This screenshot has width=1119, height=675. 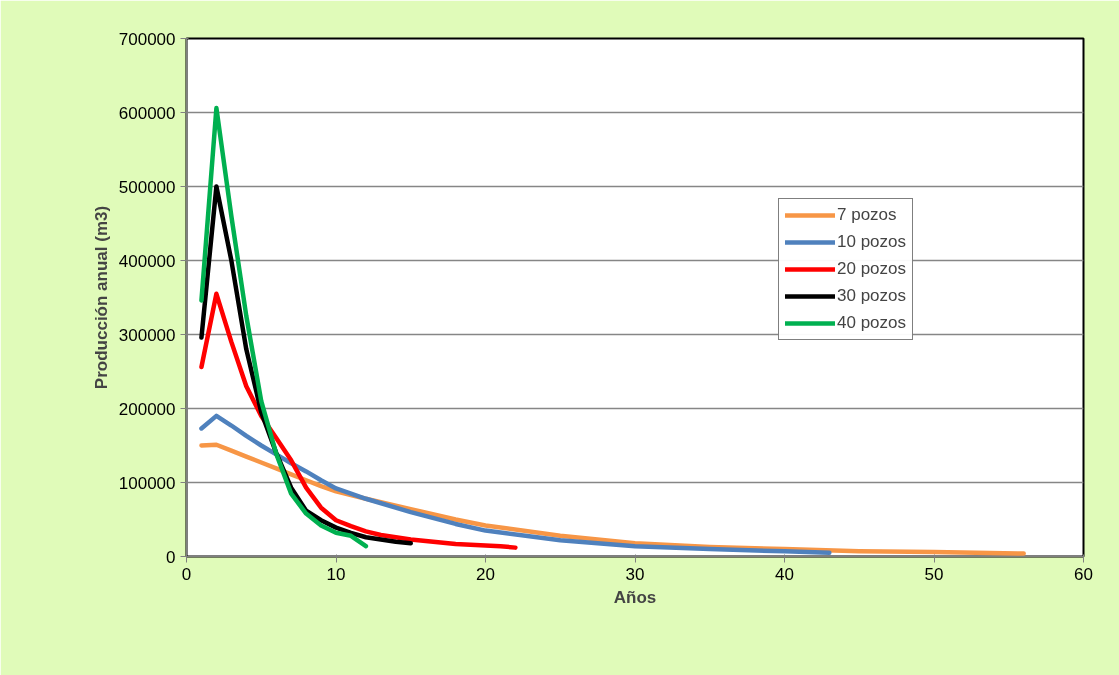 What do you see at coordinates (871, 242) in the screenshot?
I see `legend-label: 10 pozos` at bounding box center [871, 242].